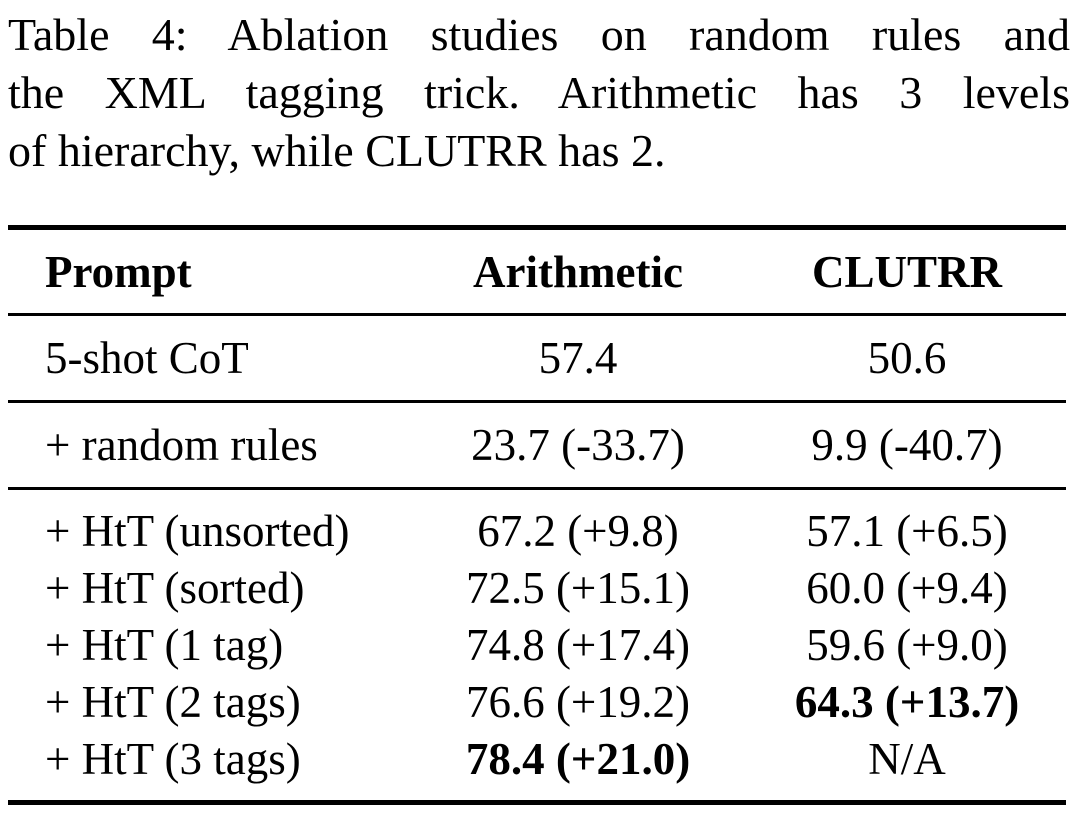  I want to click on caption-line-3: of hierarchy, while CLUTRR has 2., so click(337, 150).